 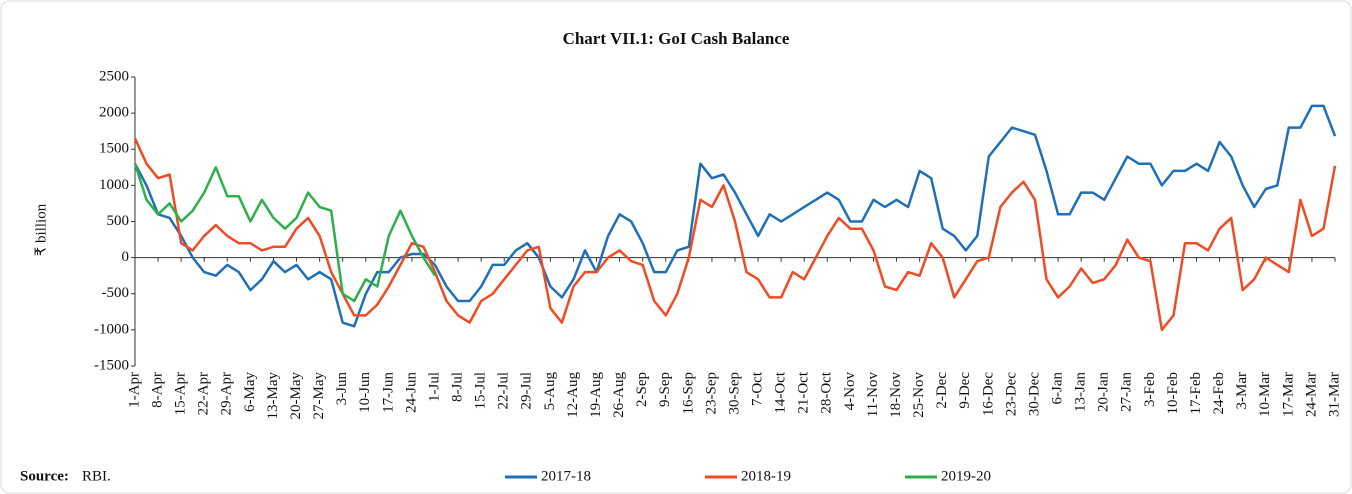 I want to click on y-tick-label: 0, so click(x=126, y=257).